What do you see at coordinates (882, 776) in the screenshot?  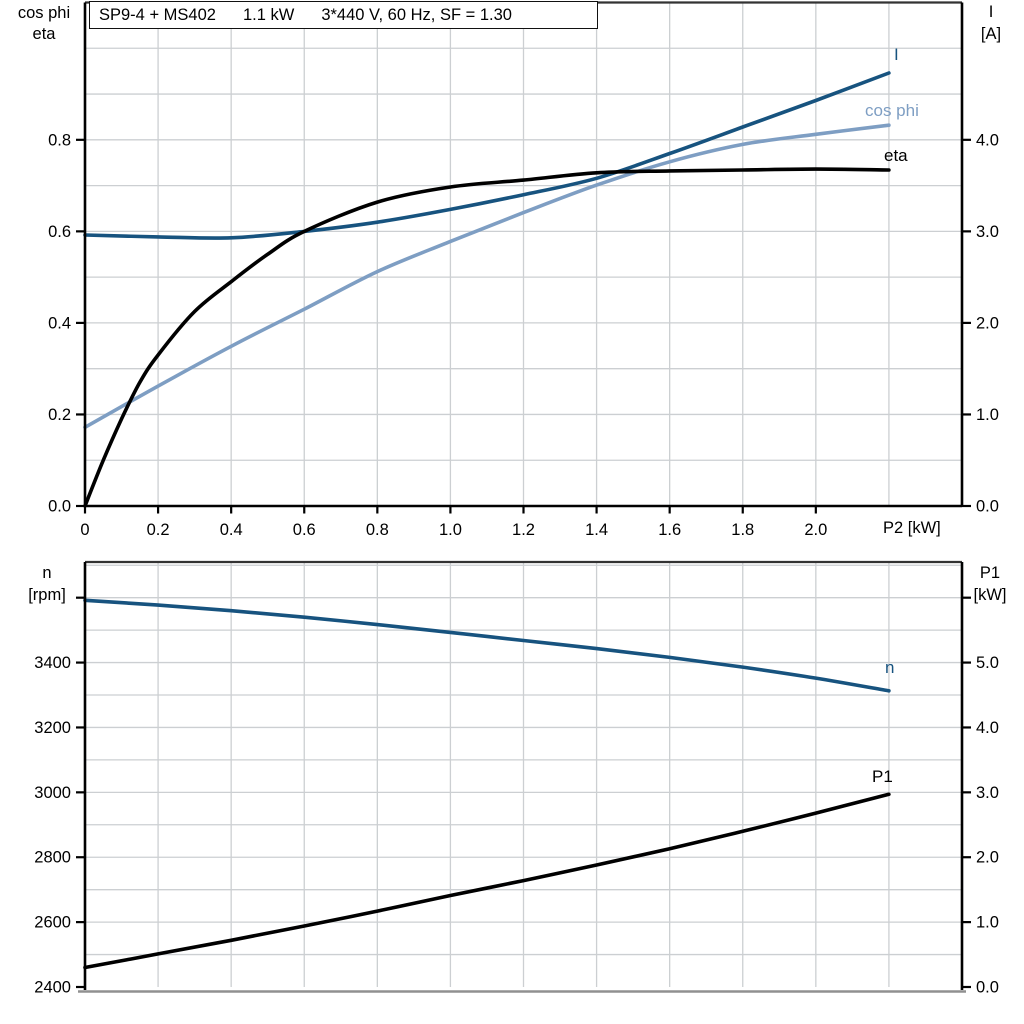 I see `curve-label-p1: P1` at bounding box center [882, 776].